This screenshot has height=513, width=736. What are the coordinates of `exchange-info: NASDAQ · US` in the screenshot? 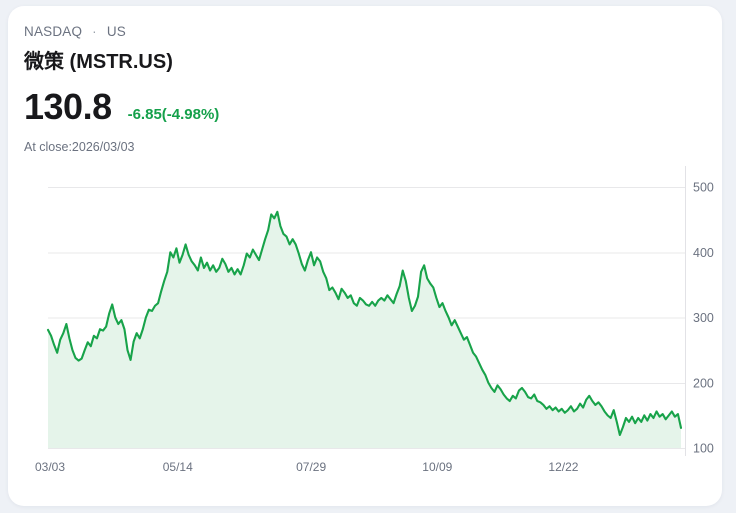 It's located at (75, 31).